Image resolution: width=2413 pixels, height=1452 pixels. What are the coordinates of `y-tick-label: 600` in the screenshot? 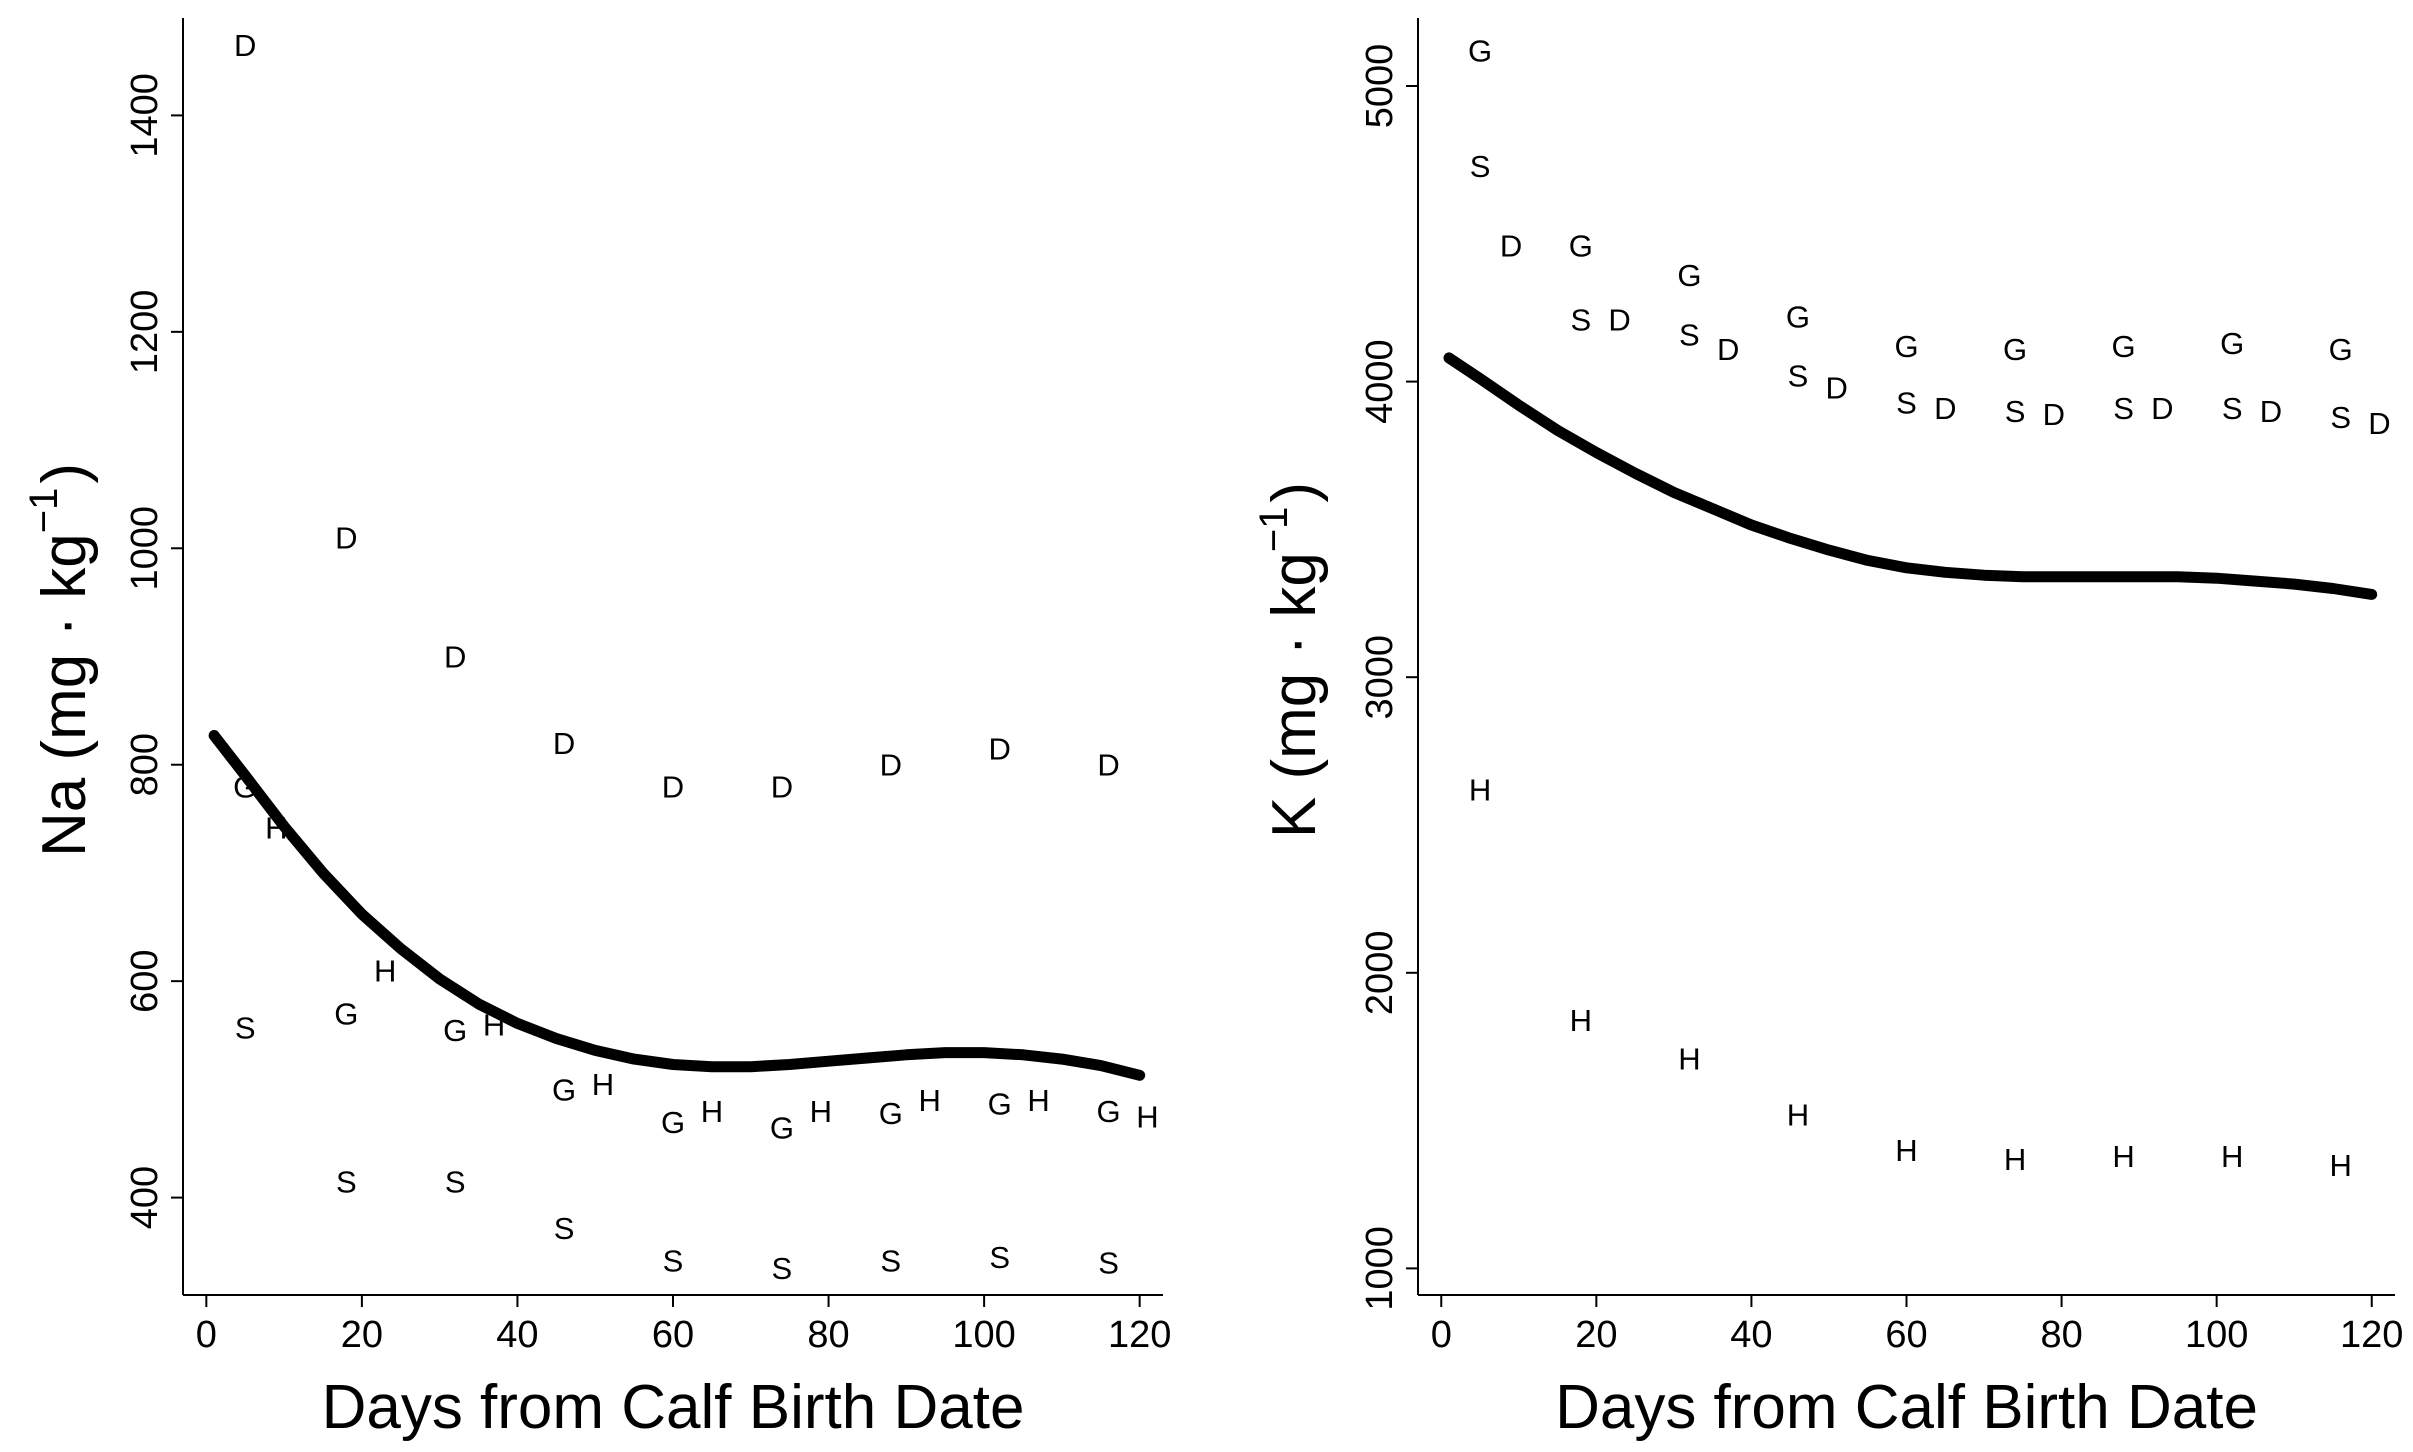 It's located at (145, 980).